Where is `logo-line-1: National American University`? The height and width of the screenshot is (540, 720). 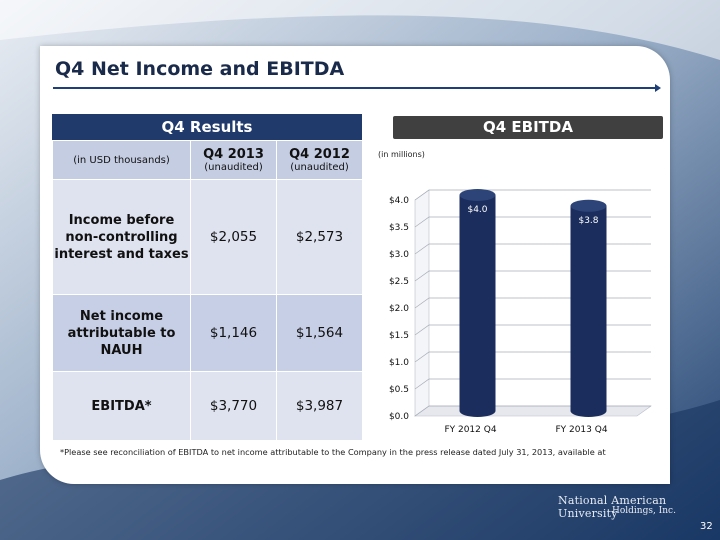
logo-line-1: National American University is located at coordinates (612, 507).